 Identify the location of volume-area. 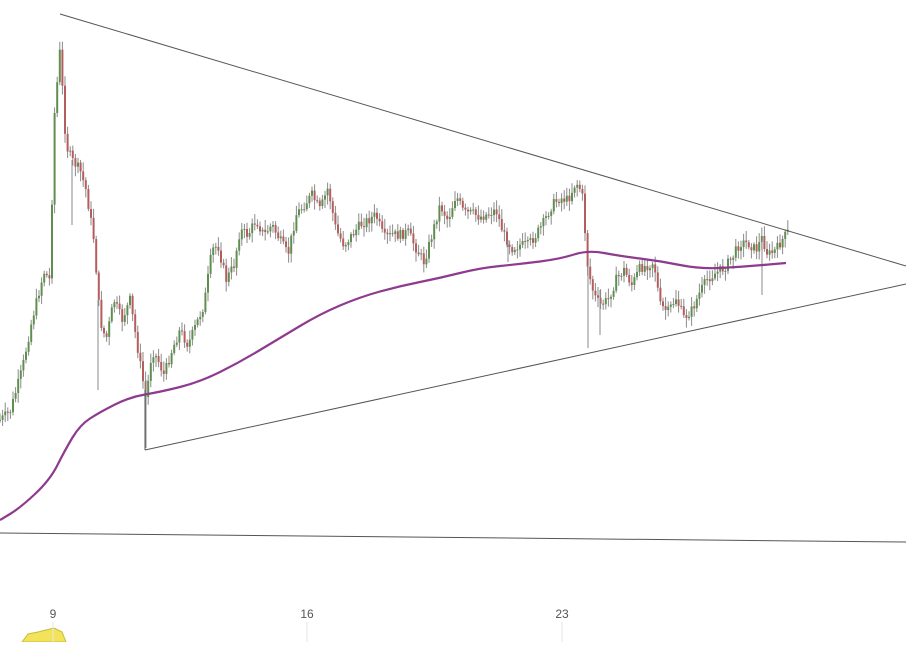
(44, 635).